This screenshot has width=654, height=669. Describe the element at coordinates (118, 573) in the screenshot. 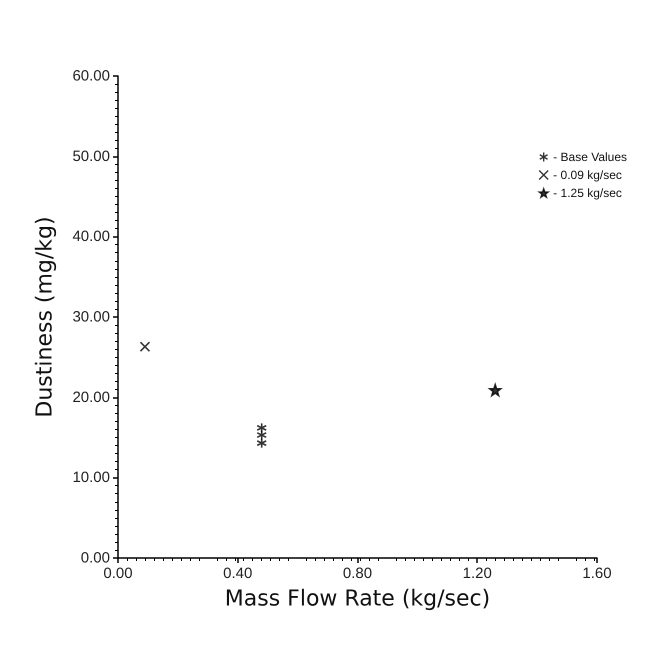

I see `x-tick-label: 0.00` at that location.